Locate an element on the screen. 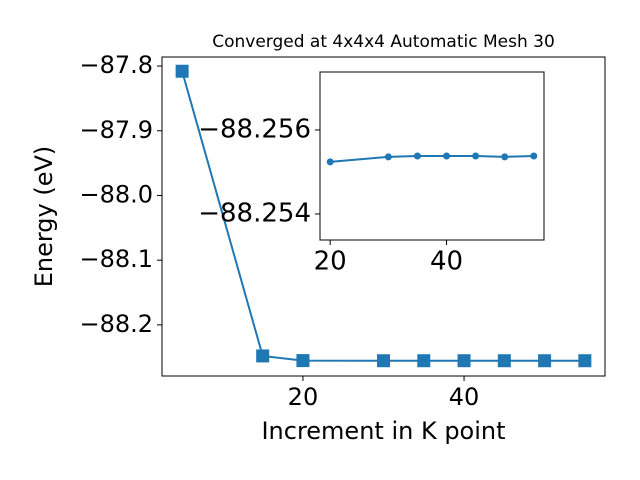  axes-frame is located at coordinates (432, 156).